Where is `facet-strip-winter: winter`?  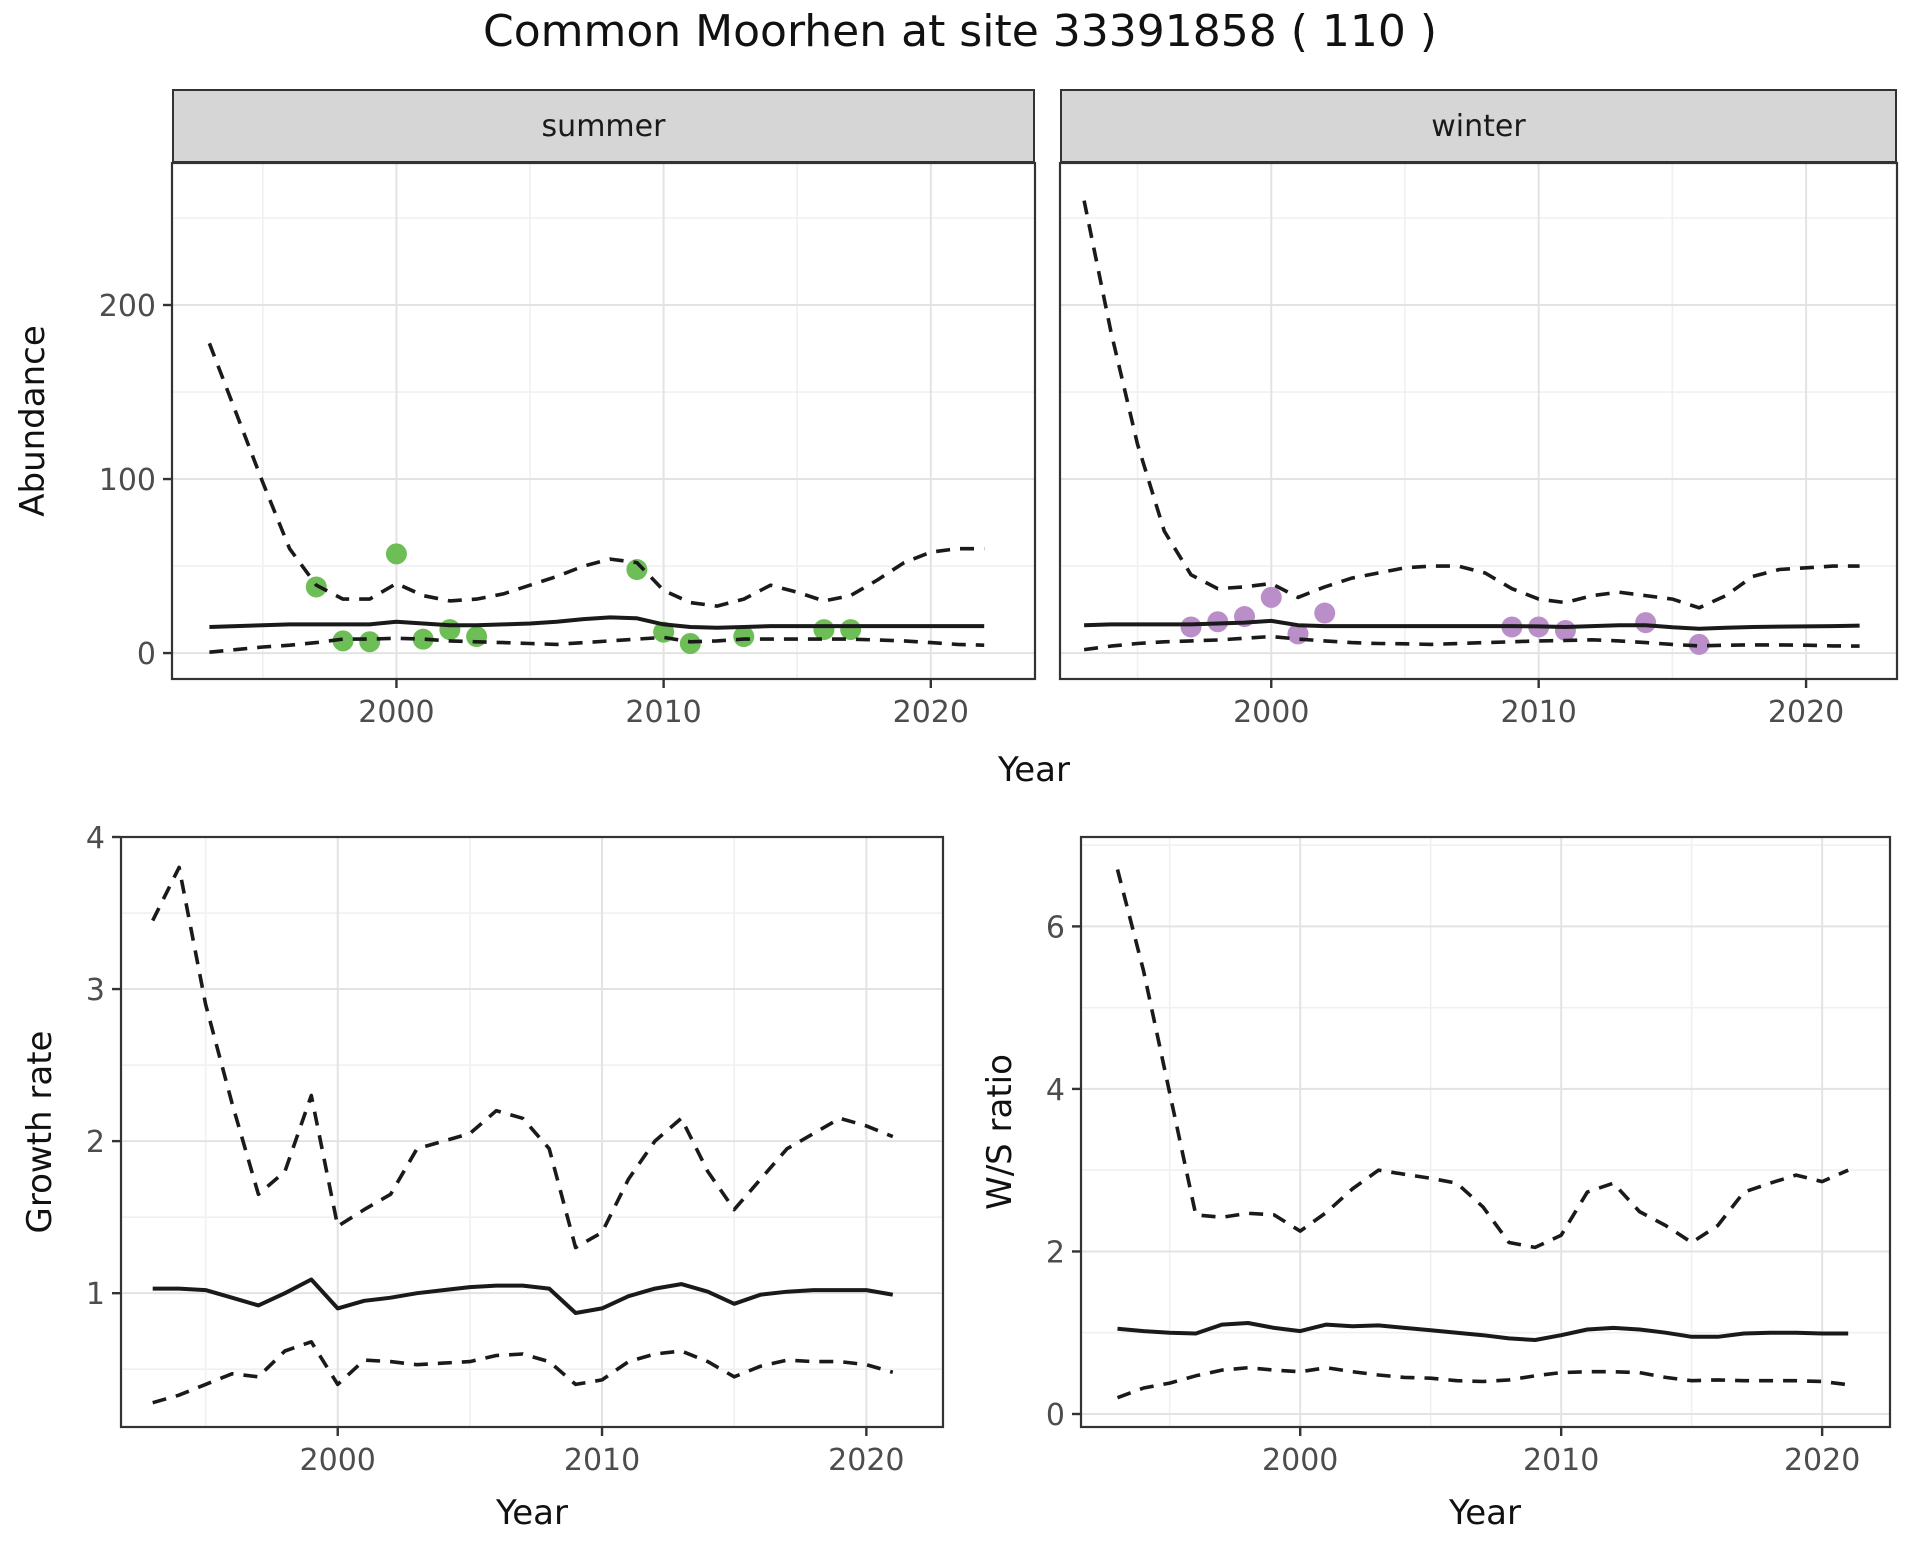
facet-strip-winter: winter is located at coordinates (1478, 126).